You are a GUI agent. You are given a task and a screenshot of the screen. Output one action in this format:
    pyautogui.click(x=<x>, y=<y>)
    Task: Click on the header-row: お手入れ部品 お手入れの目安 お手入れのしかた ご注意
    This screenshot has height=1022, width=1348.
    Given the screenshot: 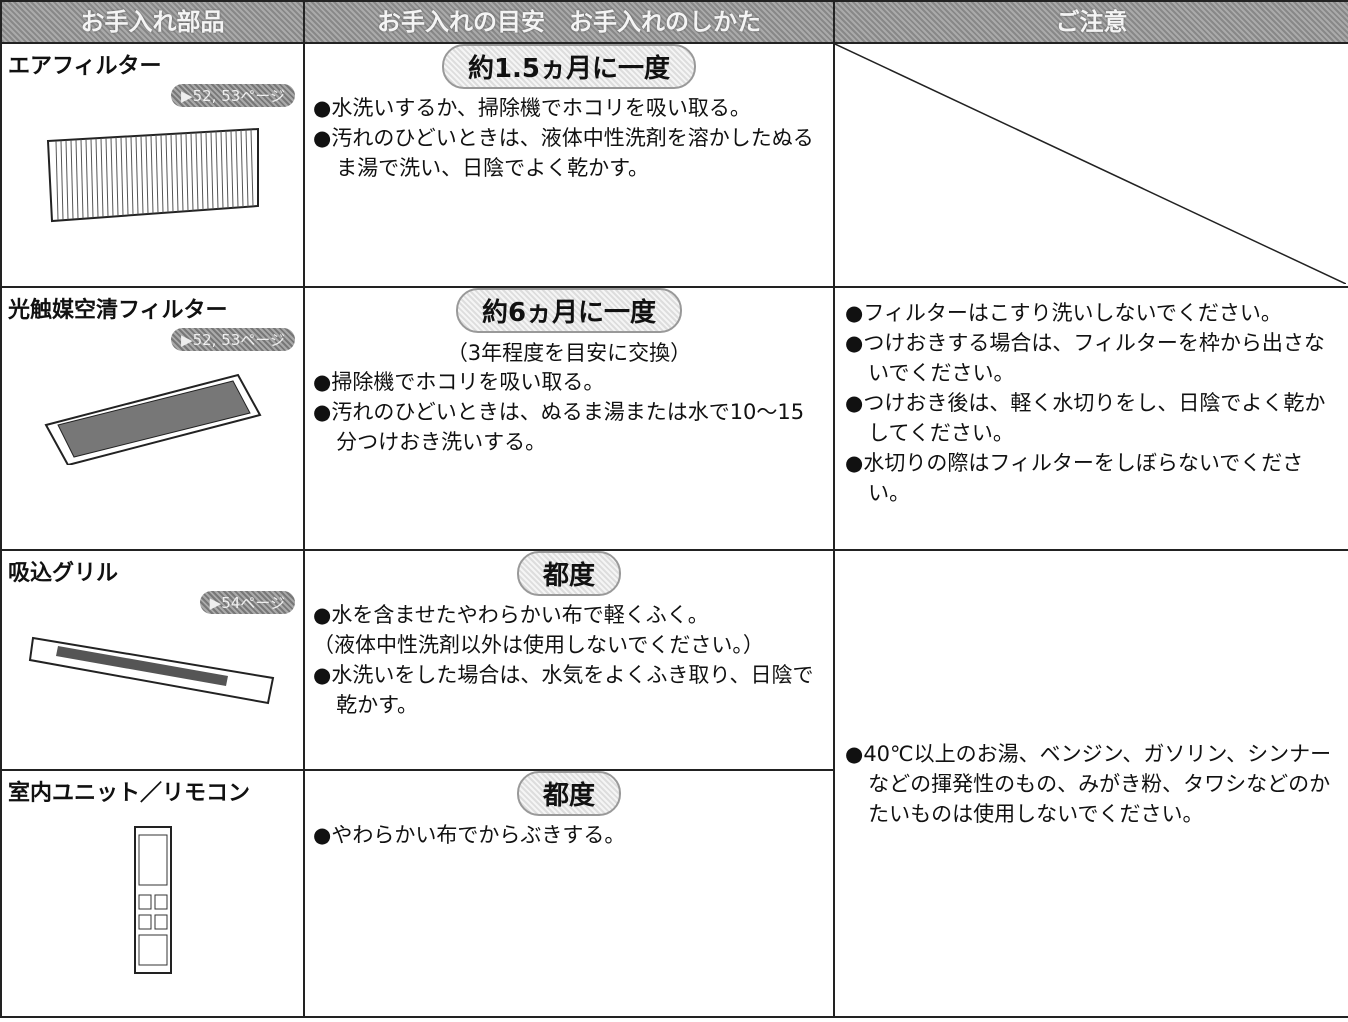 What is the action you would take?
    pyautogui.click(x=674, y=22)
    